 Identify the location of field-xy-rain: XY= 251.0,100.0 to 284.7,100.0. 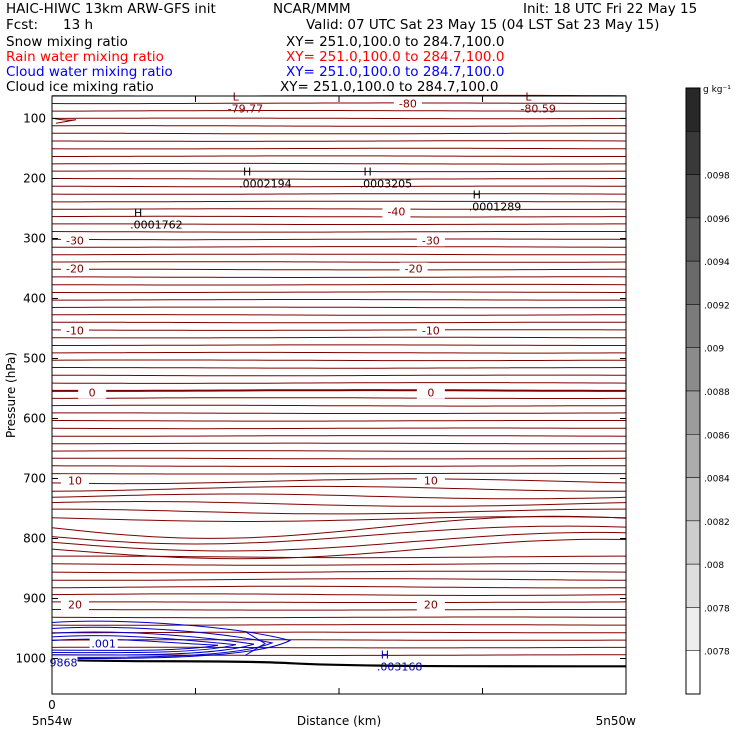
(395, 57).